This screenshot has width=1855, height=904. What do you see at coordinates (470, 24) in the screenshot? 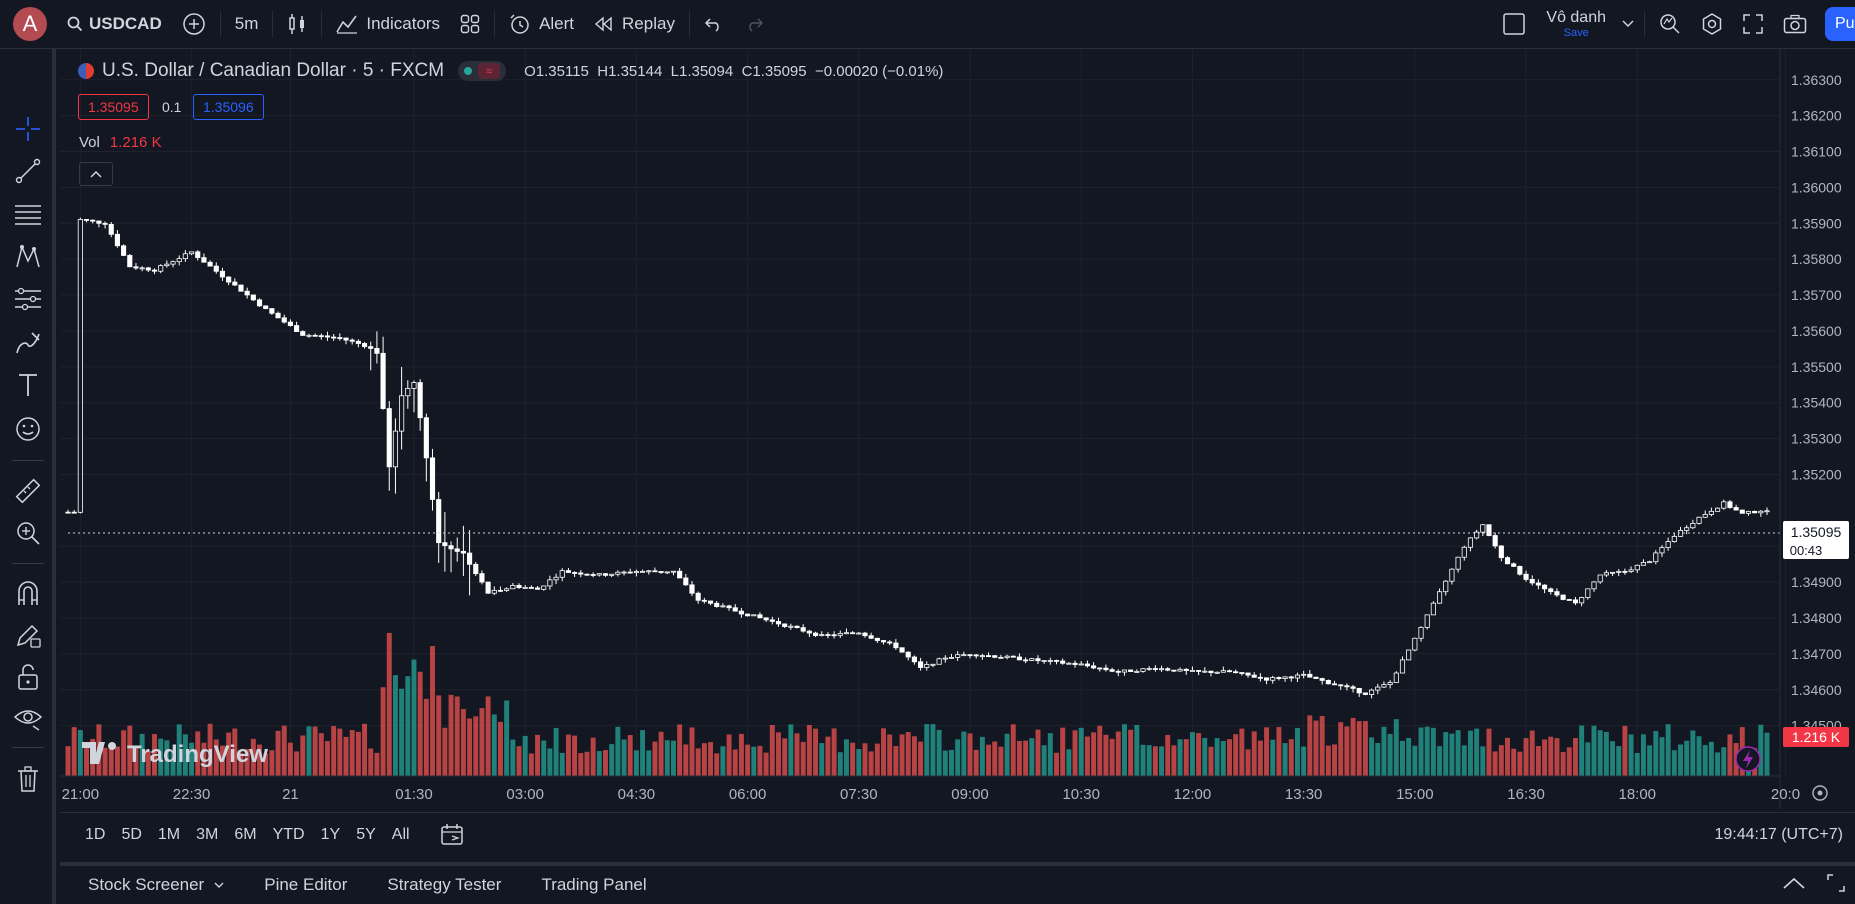
I see `layouts-button` at bounding box center [470, 24].